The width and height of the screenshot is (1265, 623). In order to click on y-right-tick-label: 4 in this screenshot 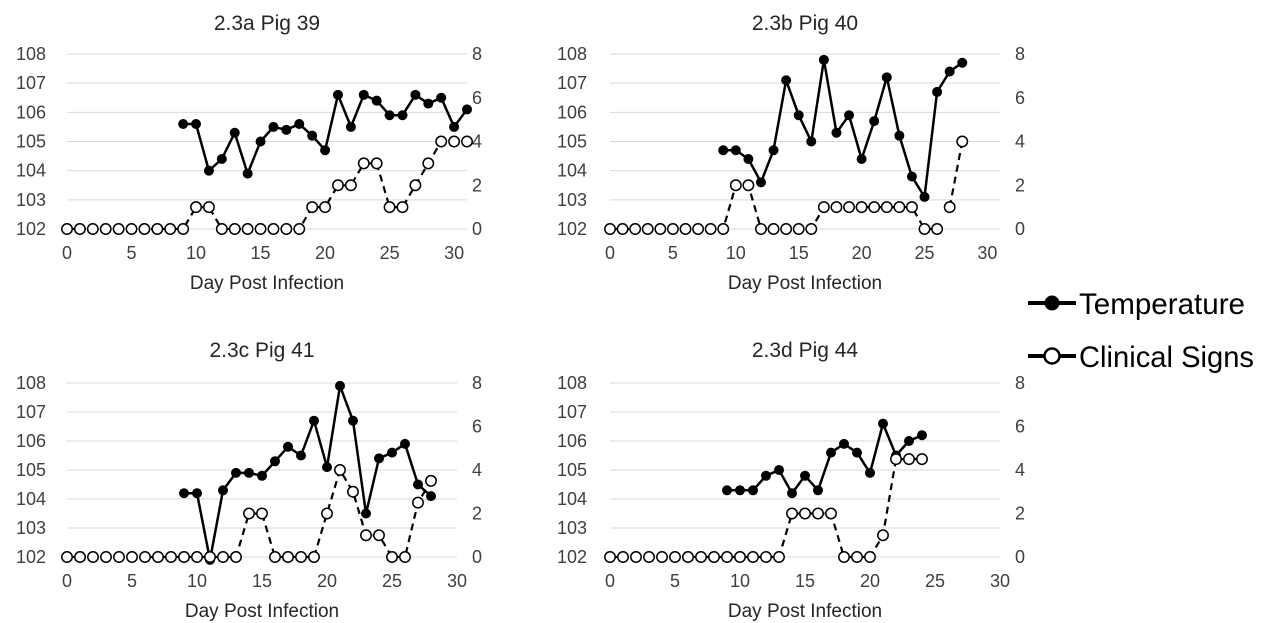, I will do `click(477, 142)`.